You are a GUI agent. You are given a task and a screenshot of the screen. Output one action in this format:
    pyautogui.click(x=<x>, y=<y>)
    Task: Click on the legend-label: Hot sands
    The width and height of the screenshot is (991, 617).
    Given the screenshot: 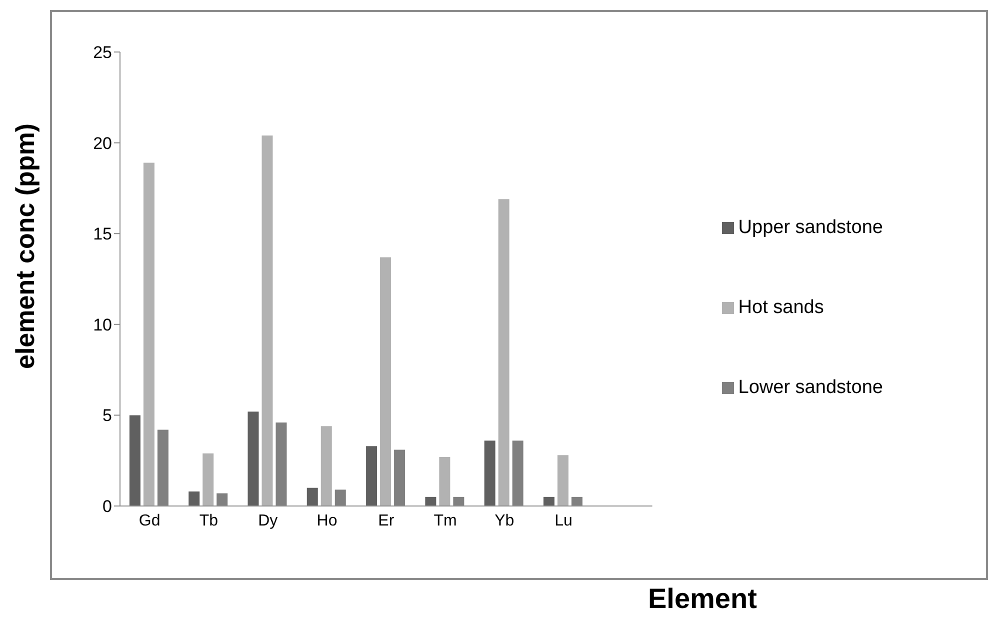 What is the action you would take?
    pyautogui.click(x=781, y=307)
    